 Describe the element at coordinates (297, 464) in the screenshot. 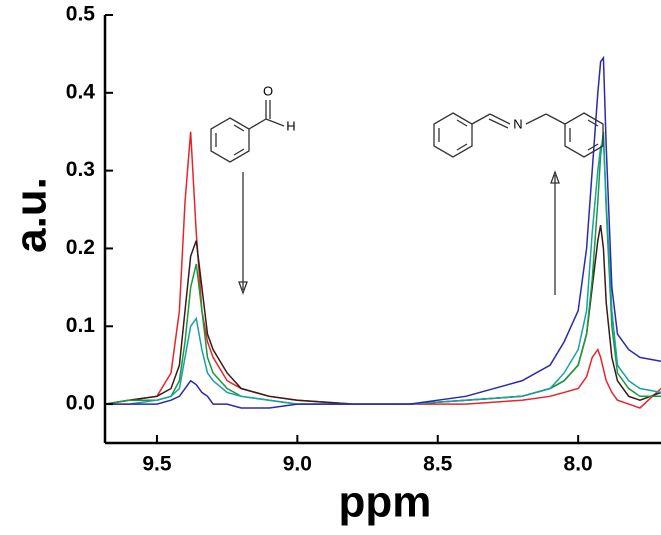

I see `x-tick-label: 9.0` at that location.